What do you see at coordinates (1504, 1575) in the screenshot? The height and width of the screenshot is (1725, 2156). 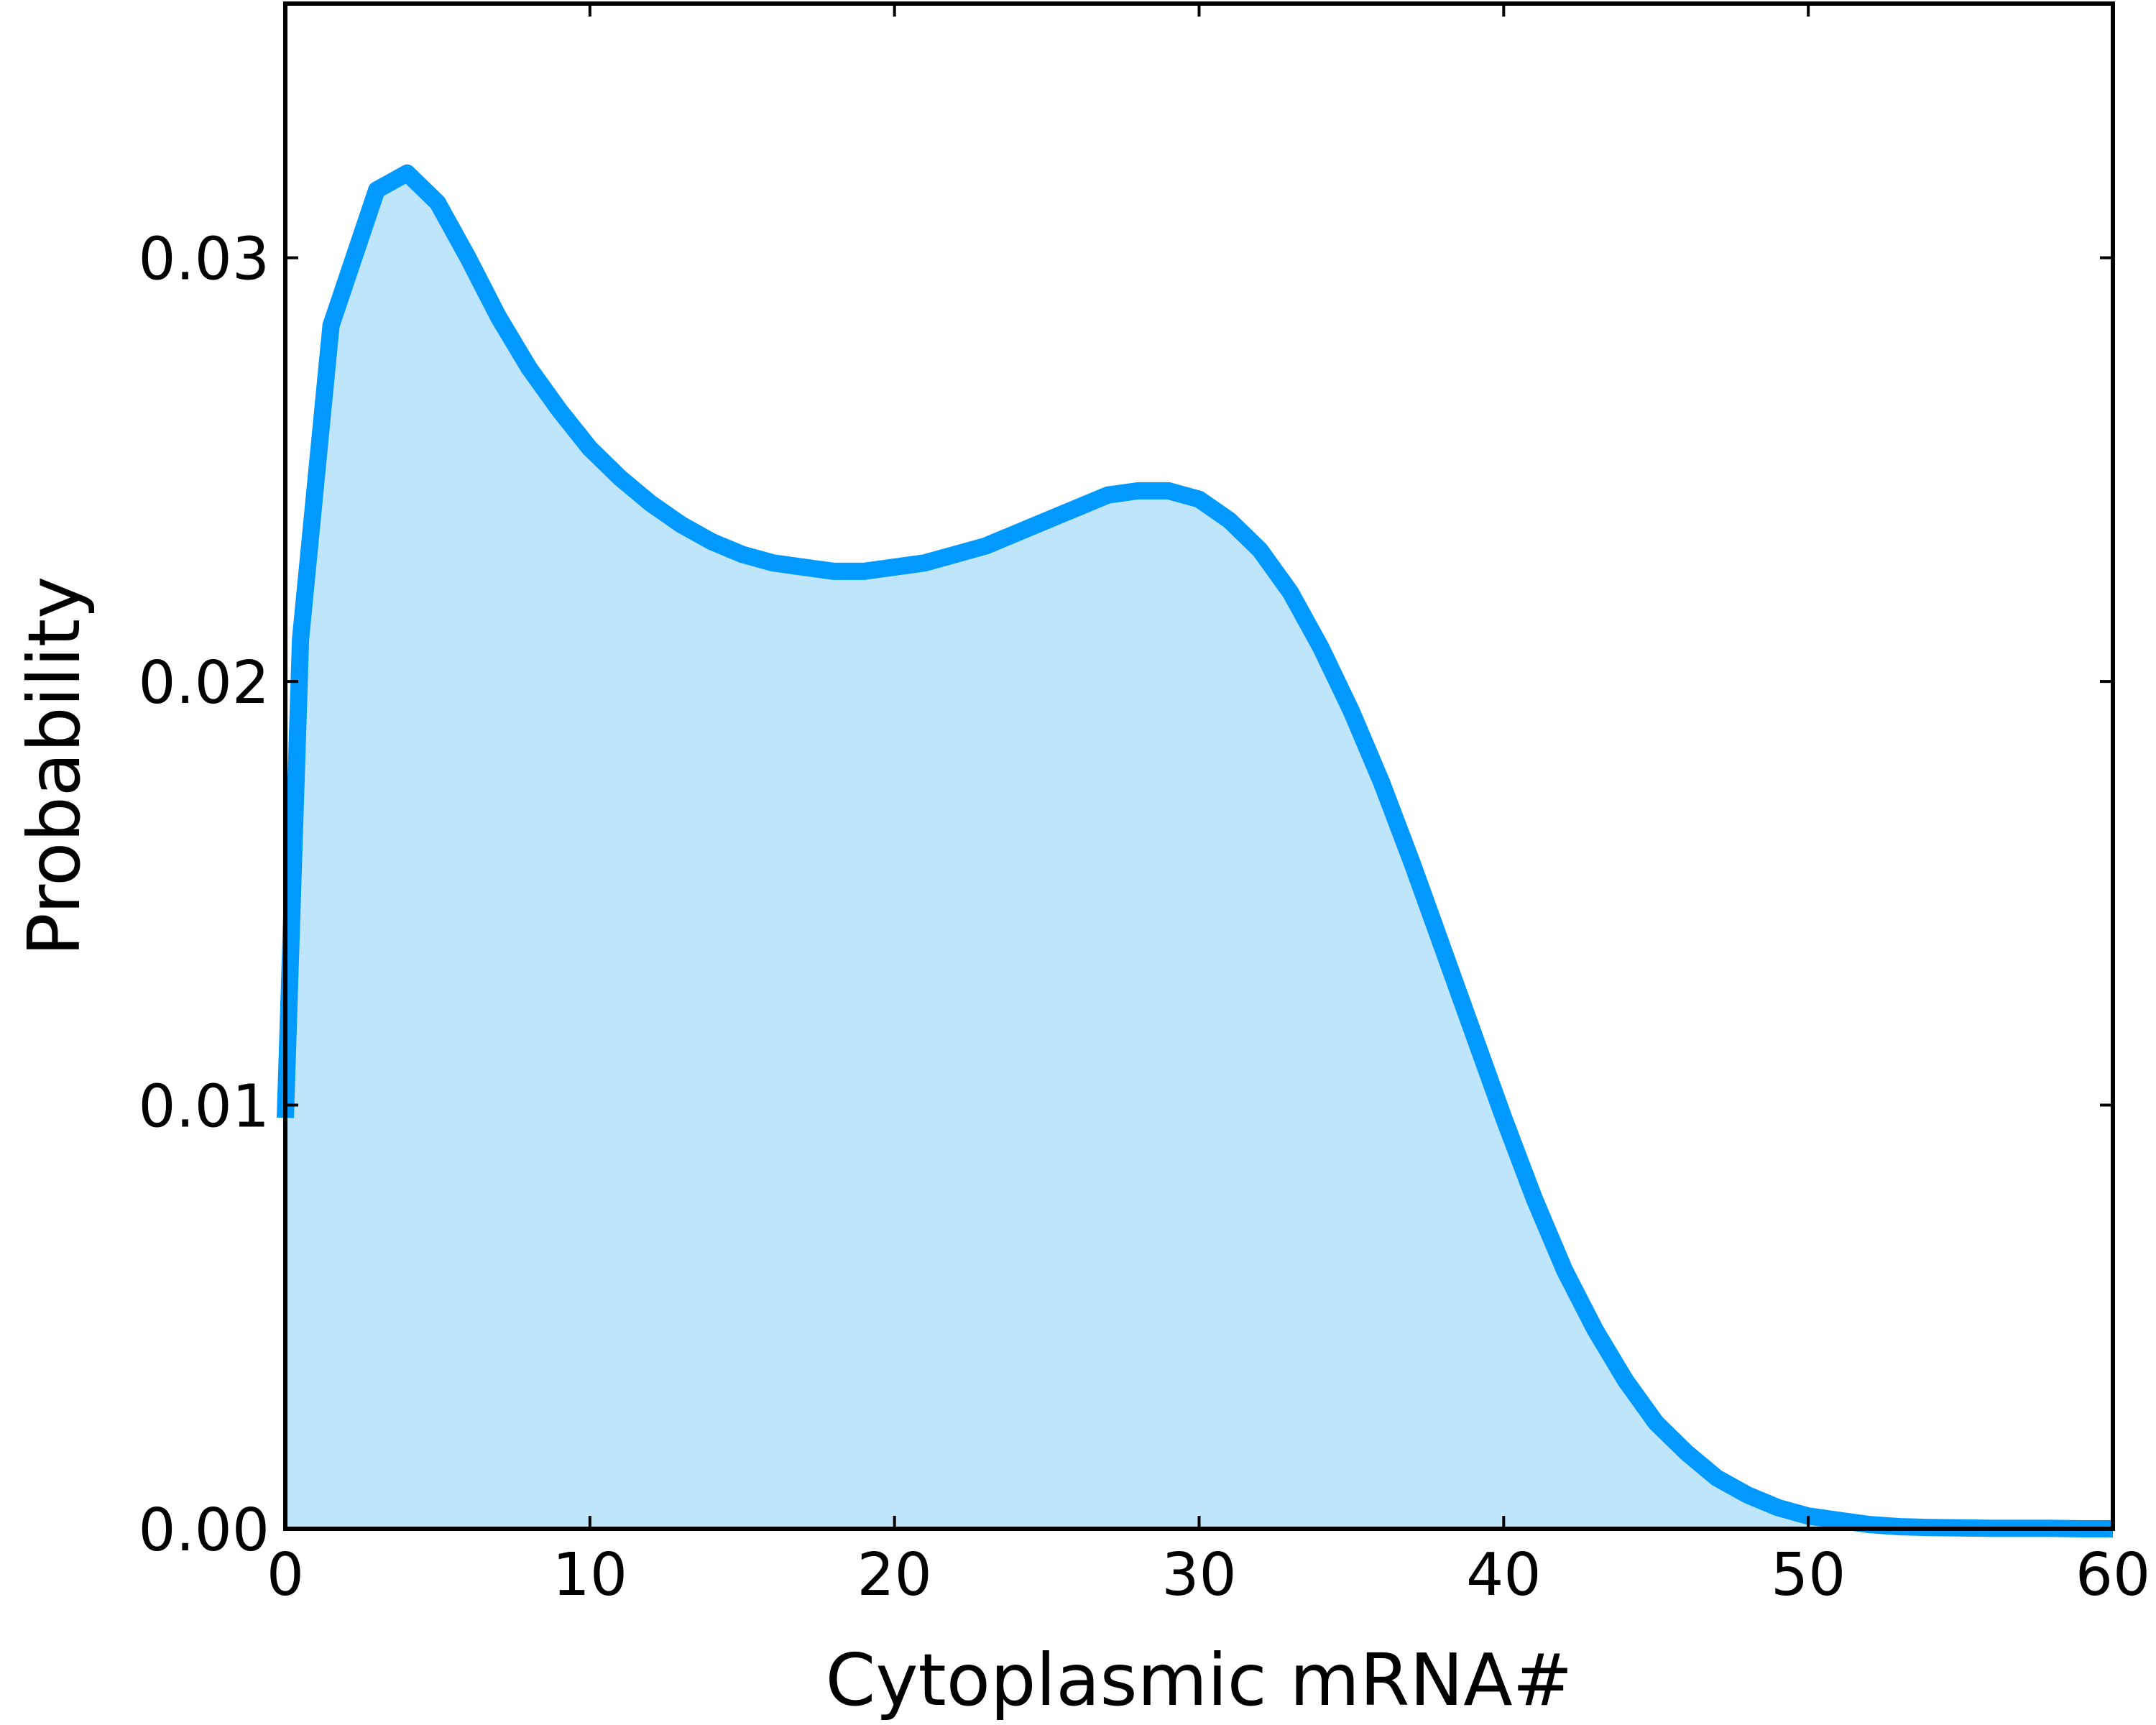 I see `x-tick-label: 40` at bounding box center [1504, 1575].